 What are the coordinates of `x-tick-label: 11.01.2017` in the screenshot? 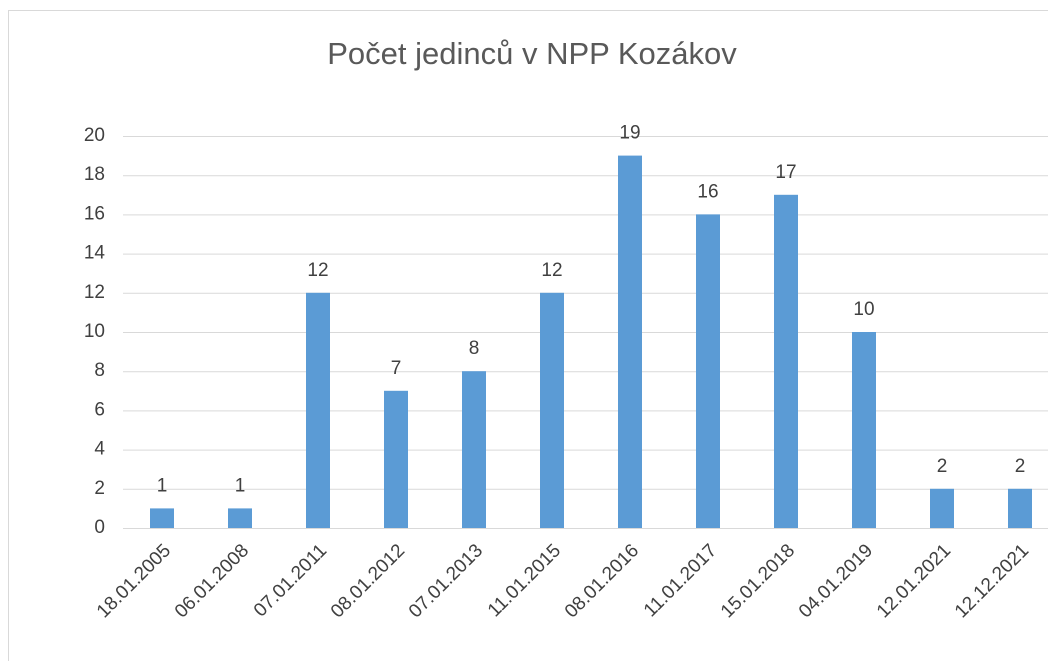 It's located at (680, 580).